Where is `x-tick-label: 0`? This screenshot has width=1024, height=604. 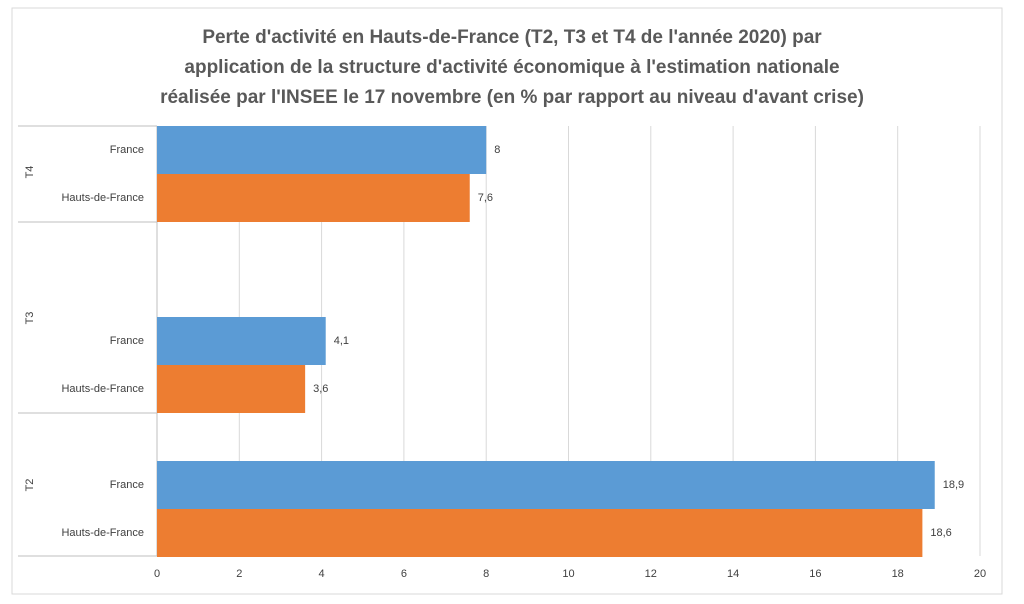
x-tick-label: 0 is located at coordinates (157, 574).